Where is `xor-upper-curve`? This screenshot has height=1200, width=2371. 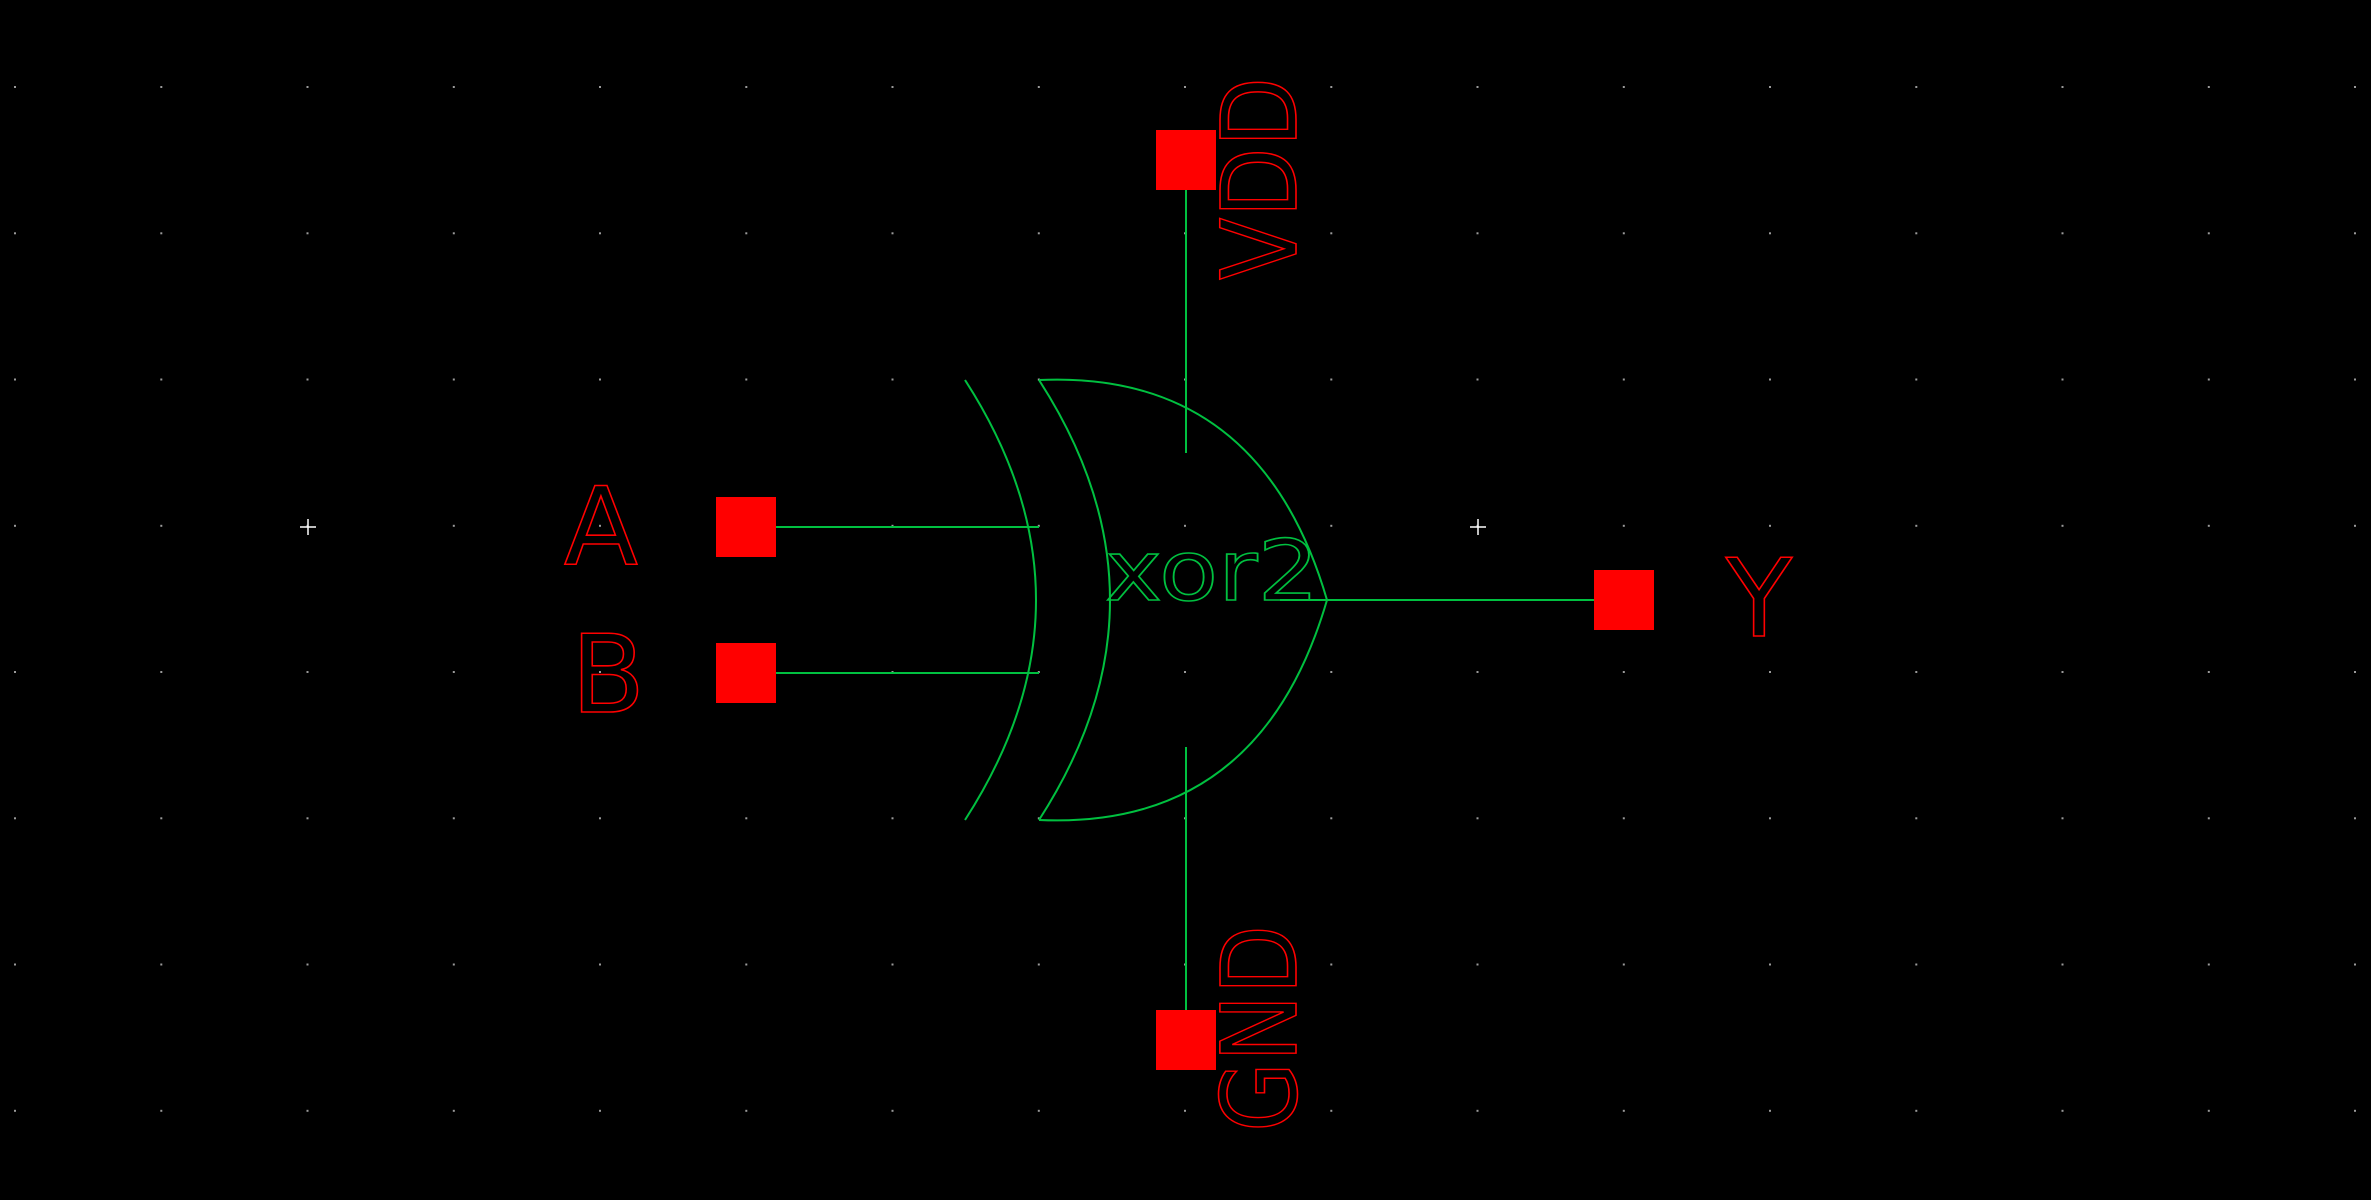
xor-upper-curve is located at coordinates (1183, 489).